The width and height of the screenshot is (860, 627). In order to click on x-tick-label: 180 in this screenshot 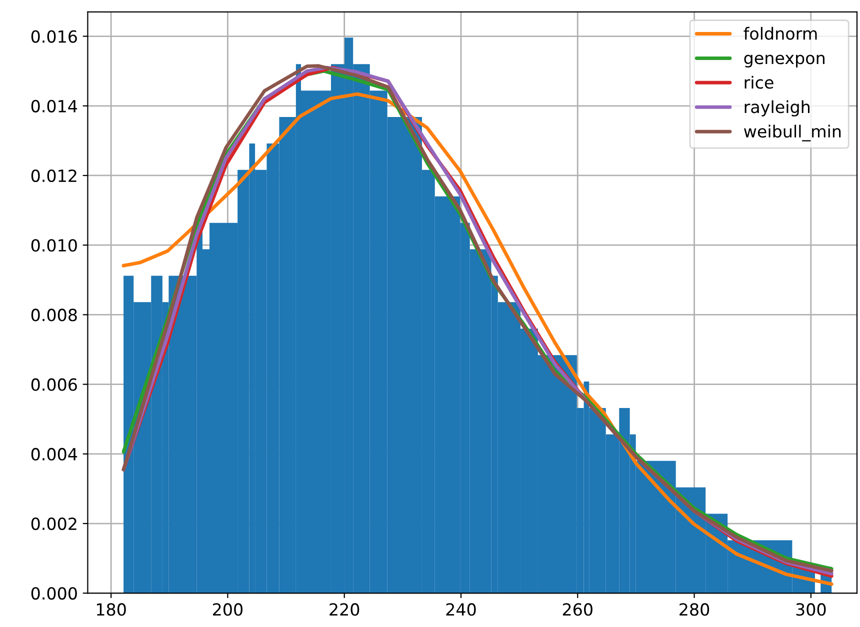, I will do `click(111, 609)`.